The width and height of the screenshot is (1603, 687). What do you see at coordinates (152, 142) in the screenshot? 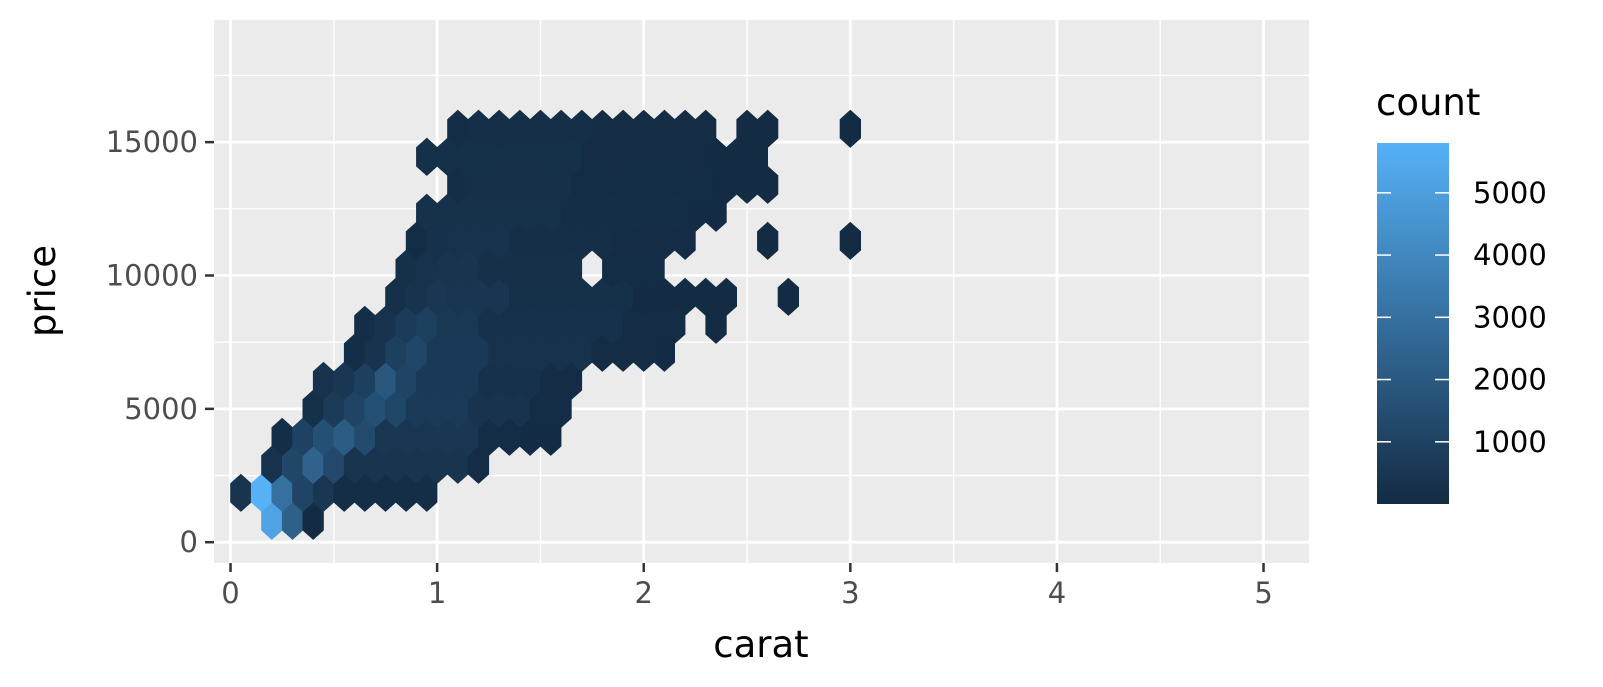
I see `y-tick-label: 15000` at bounding box center [152, 142].